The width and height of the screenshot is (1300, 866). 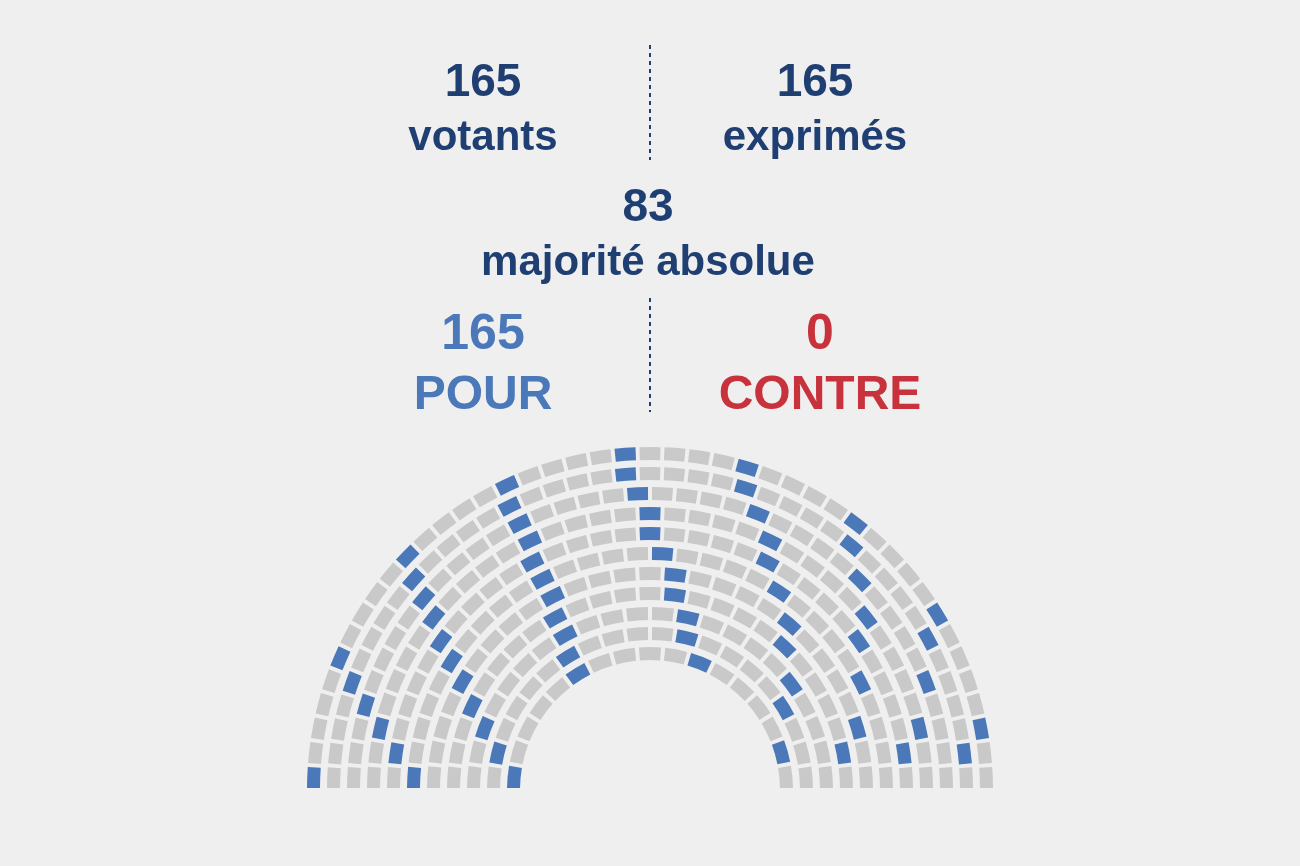 I want to click on data-label: 0, so click(x=820, y=332).